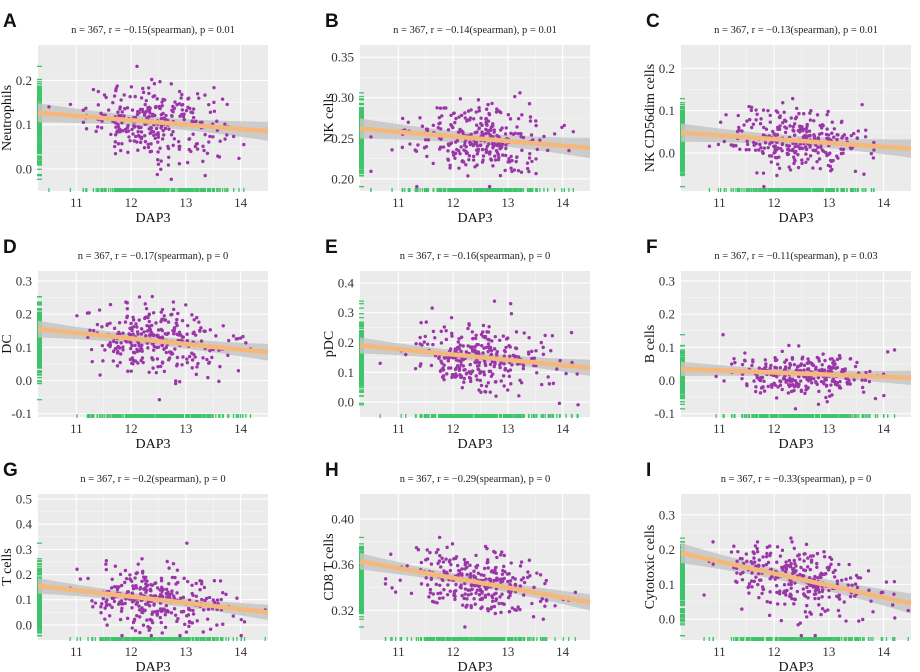  I want to click on y-tick-label: 0.1, so click(24, 124).